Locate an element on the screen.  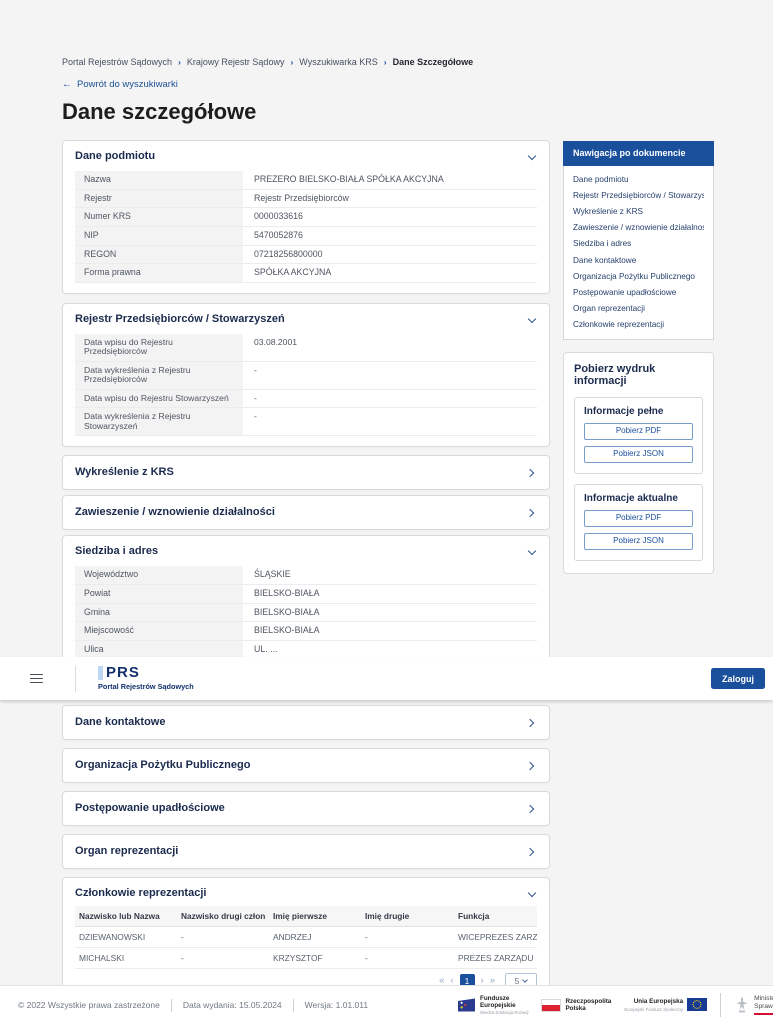
cell-firstname: KRZYSZTOF is located at coordinates (298, 958).